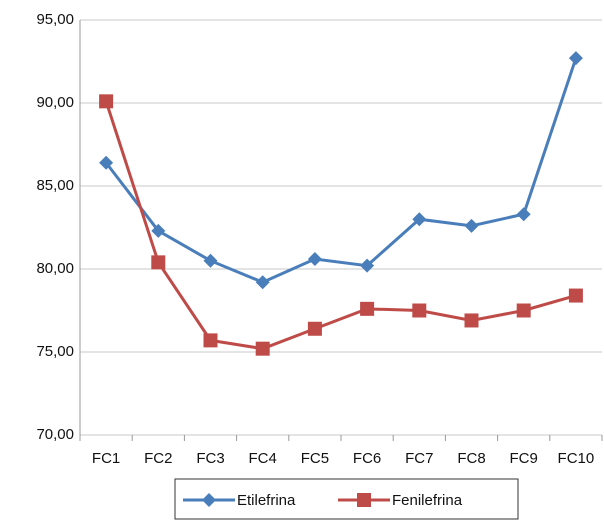 Image resolution: width=604 pixels, height=522 pixels. I want to click on y-tick-label: 70,00, so click(55, 434).